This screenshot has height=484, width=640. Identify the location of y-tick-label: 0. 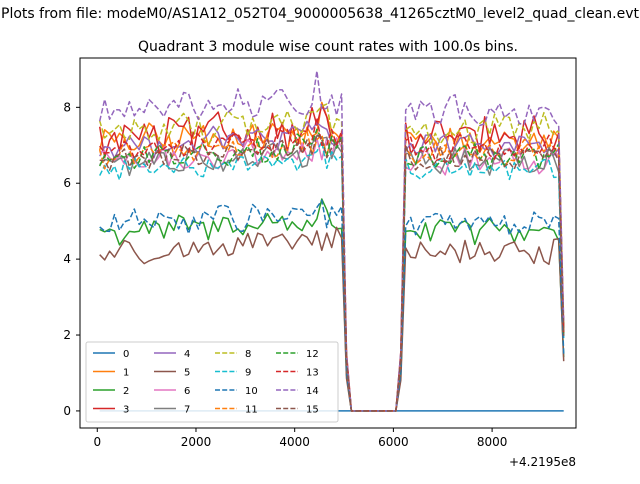
(67, 411).